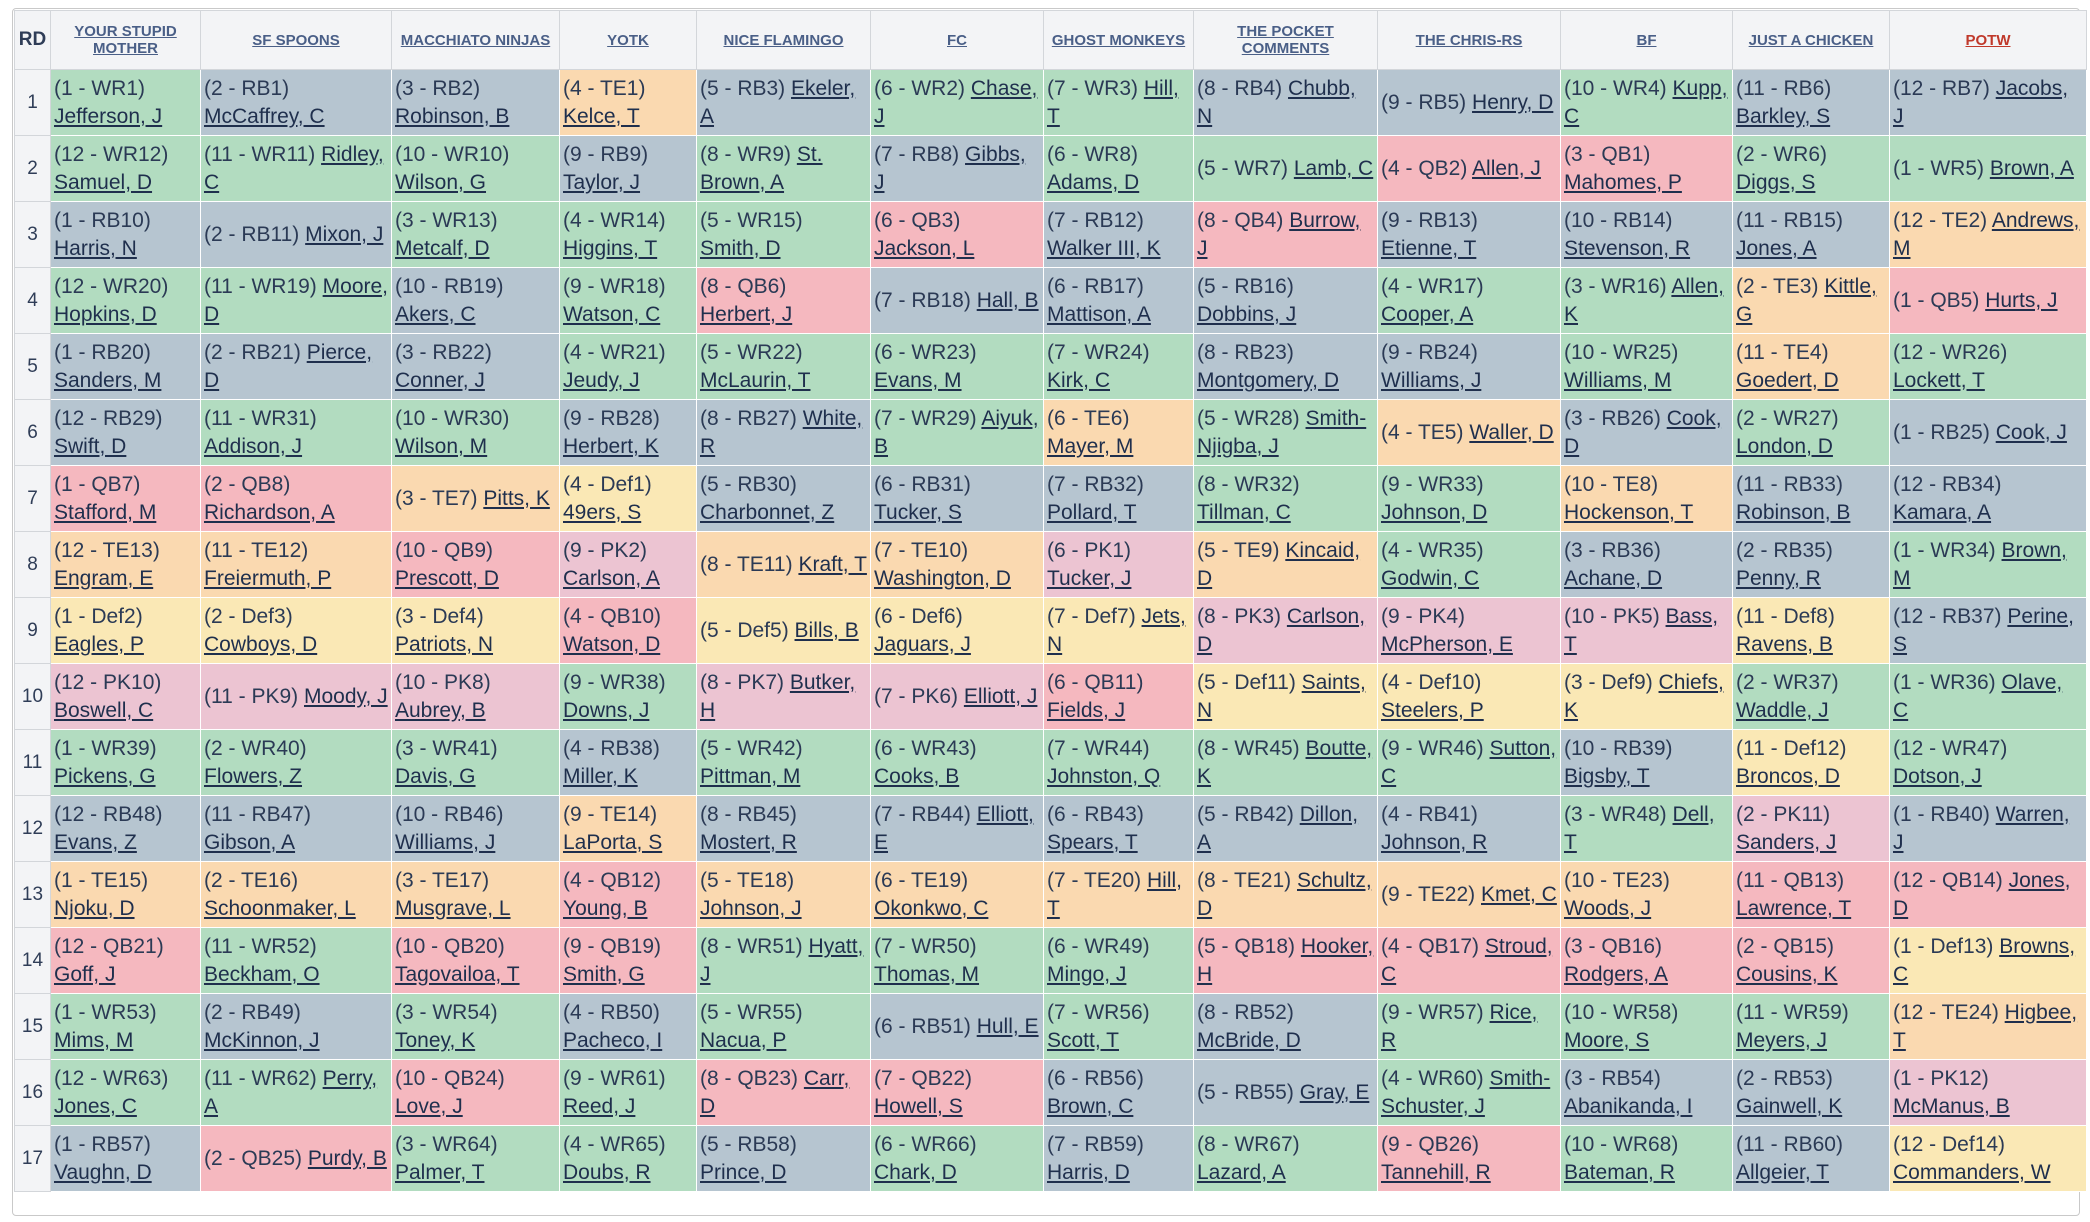 This screenshot has height=1222, width=2090. I want to click on player-name-link: Elliott, E, so click(954, 828).